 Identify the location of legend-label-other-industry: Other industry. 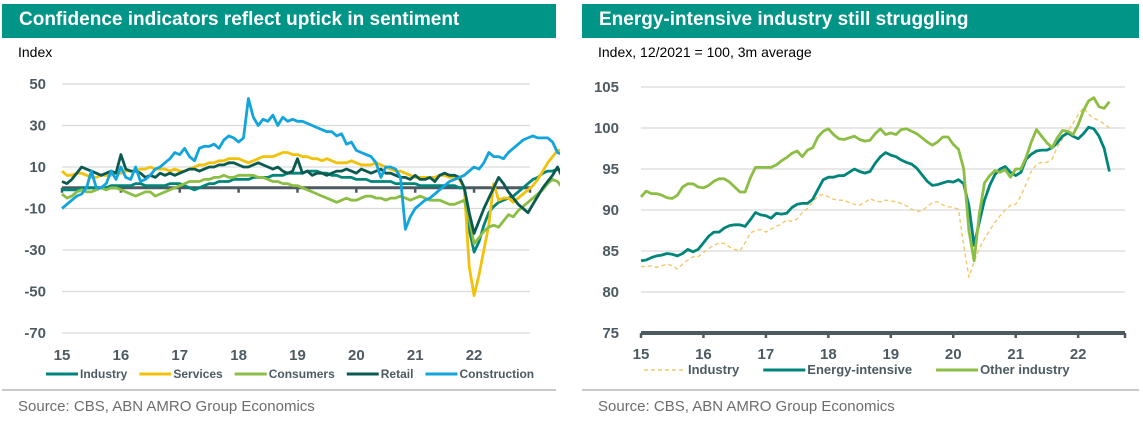
(1025, 369).